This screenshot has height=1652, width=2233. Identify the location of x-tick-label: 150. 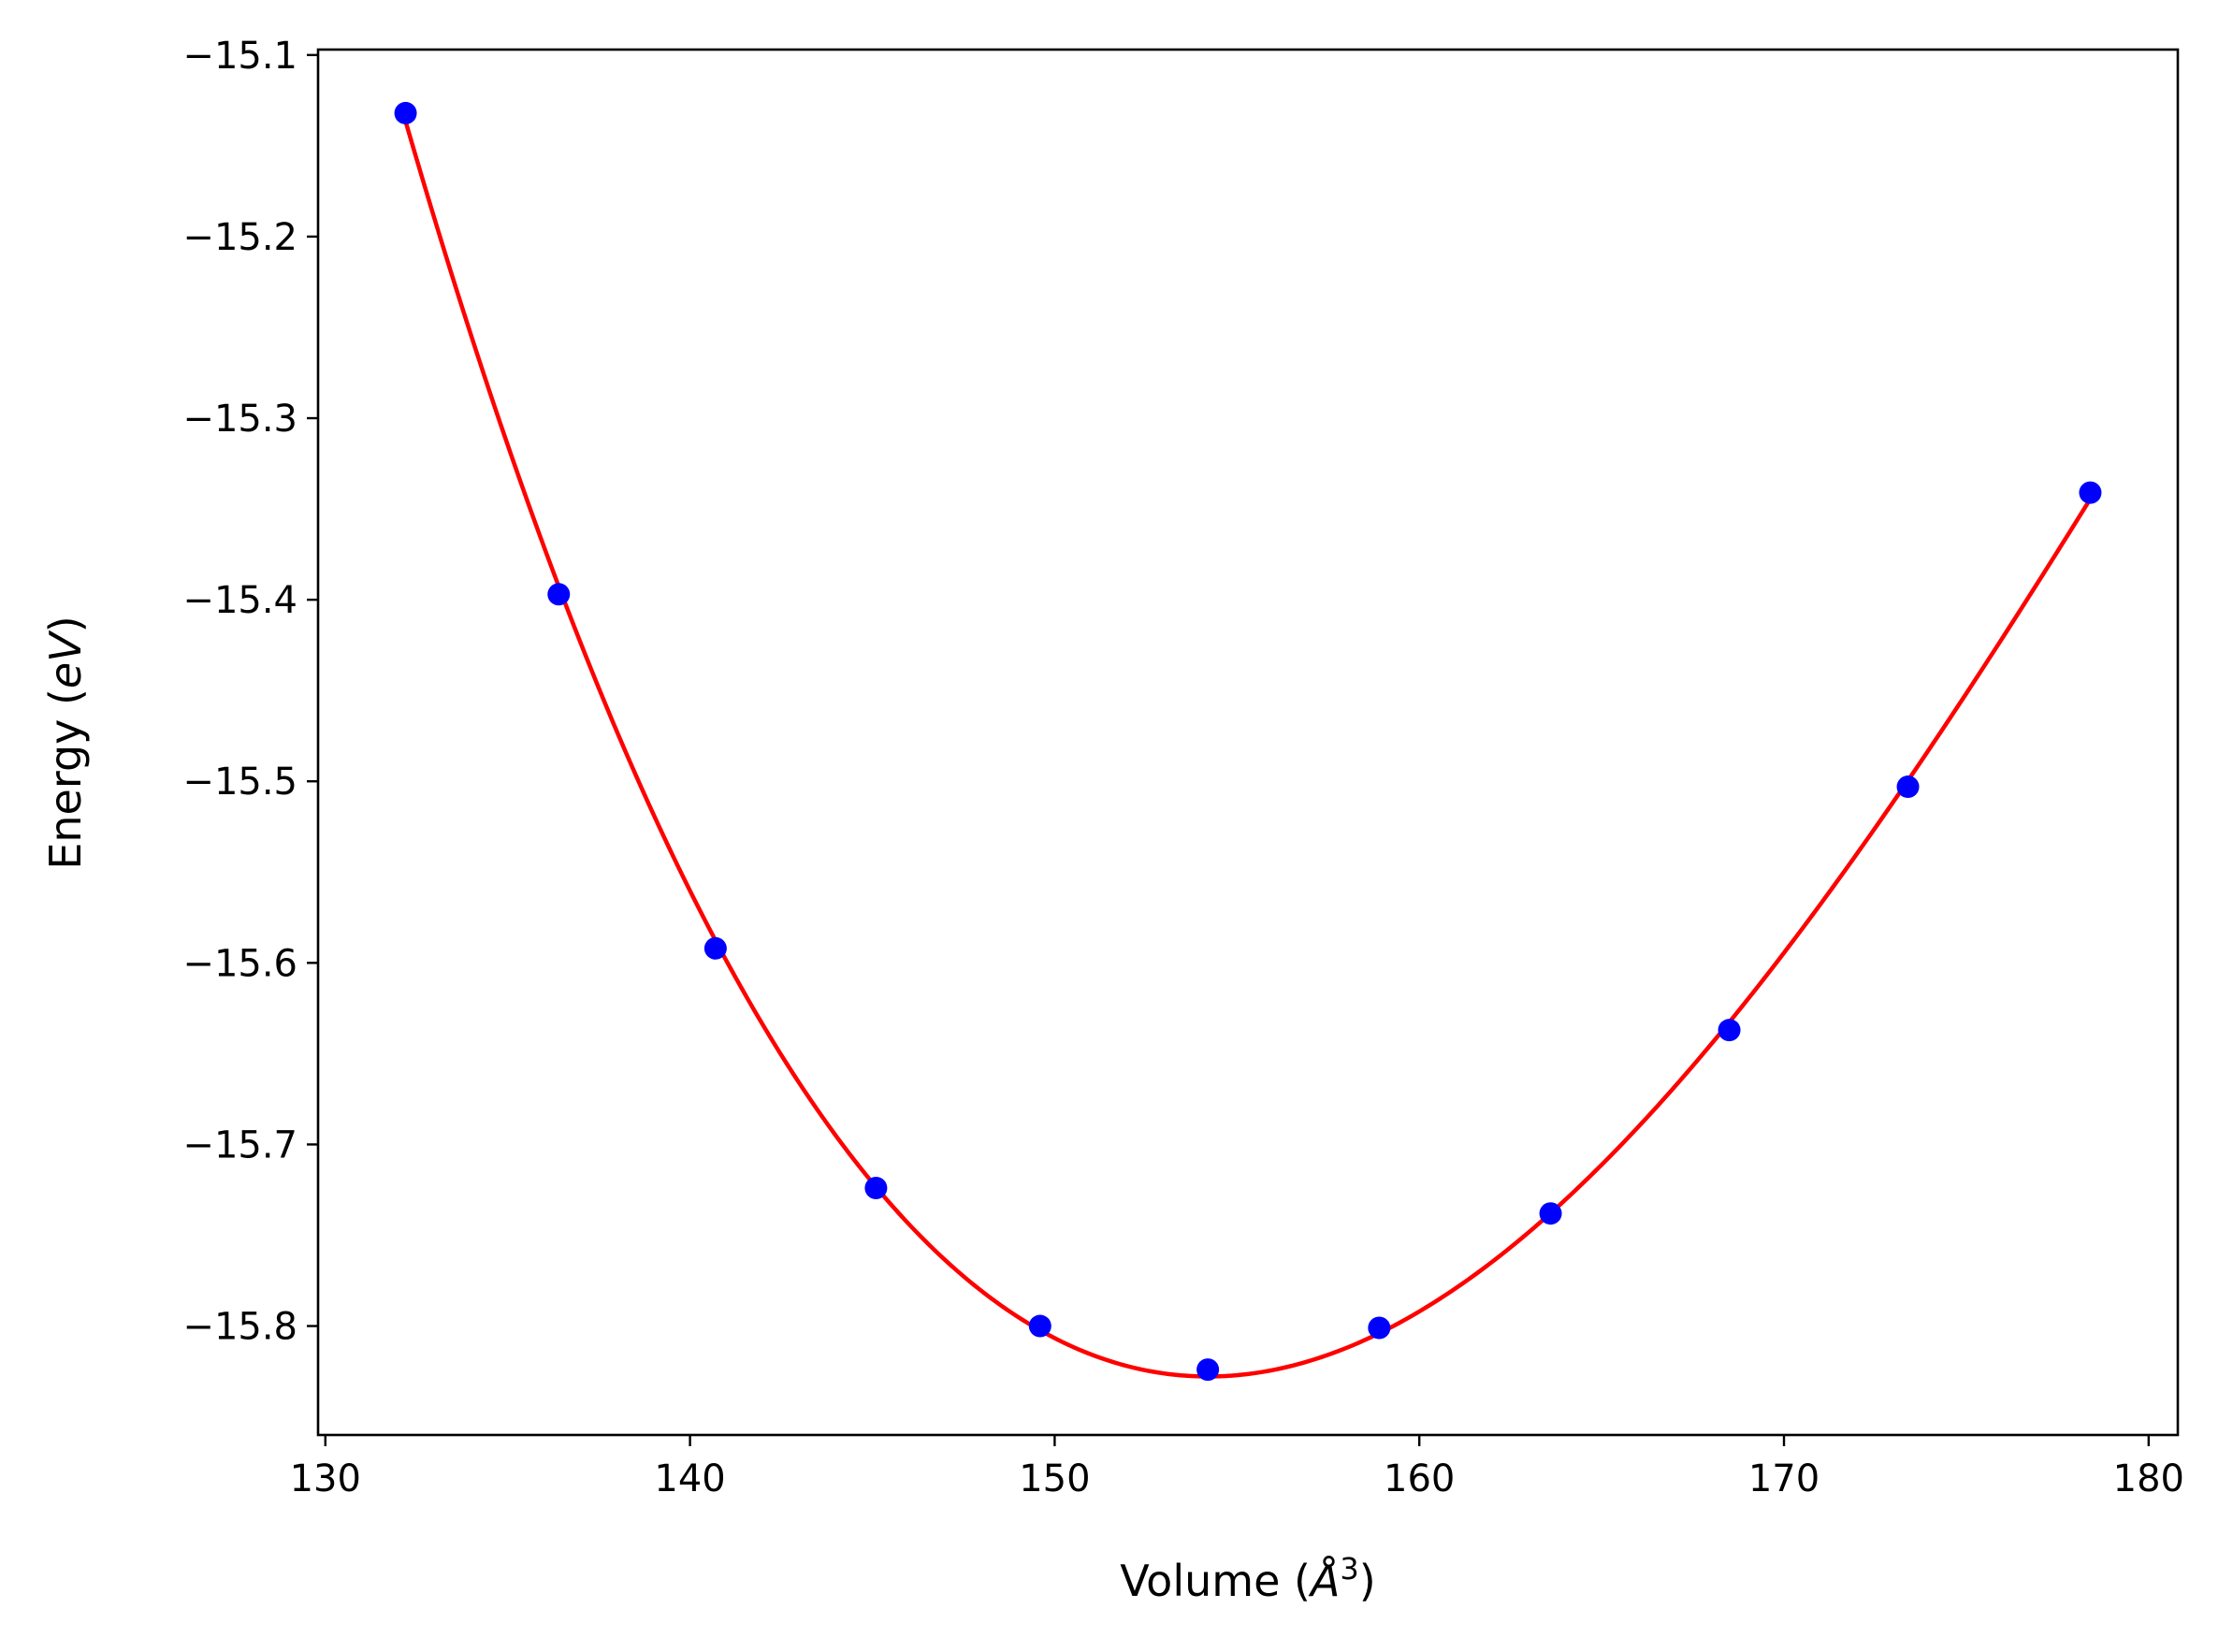
(1054, 1478).